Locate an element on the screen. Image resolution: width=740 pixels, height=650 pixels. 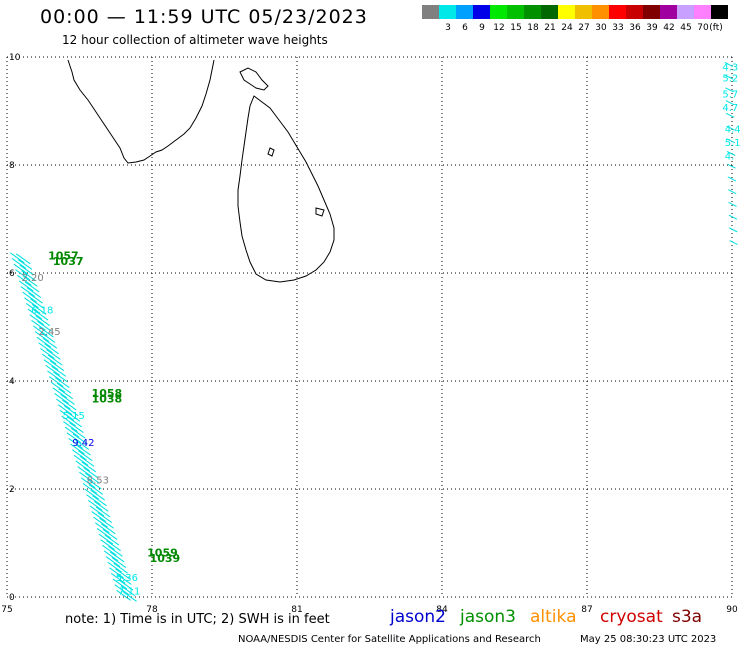
lat-tick-label: 10 is located at coordinates (15, 58).